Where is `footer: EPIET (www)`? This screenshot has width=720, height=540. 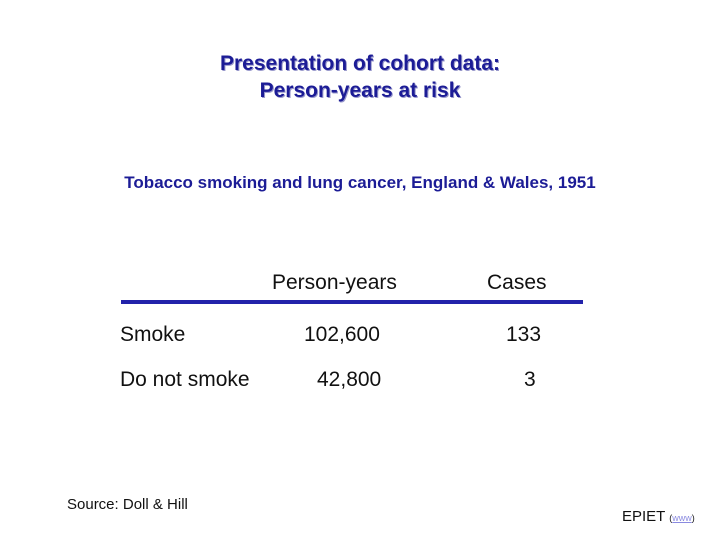
footer: EPIET (www) is located at coordinates (658, 516).